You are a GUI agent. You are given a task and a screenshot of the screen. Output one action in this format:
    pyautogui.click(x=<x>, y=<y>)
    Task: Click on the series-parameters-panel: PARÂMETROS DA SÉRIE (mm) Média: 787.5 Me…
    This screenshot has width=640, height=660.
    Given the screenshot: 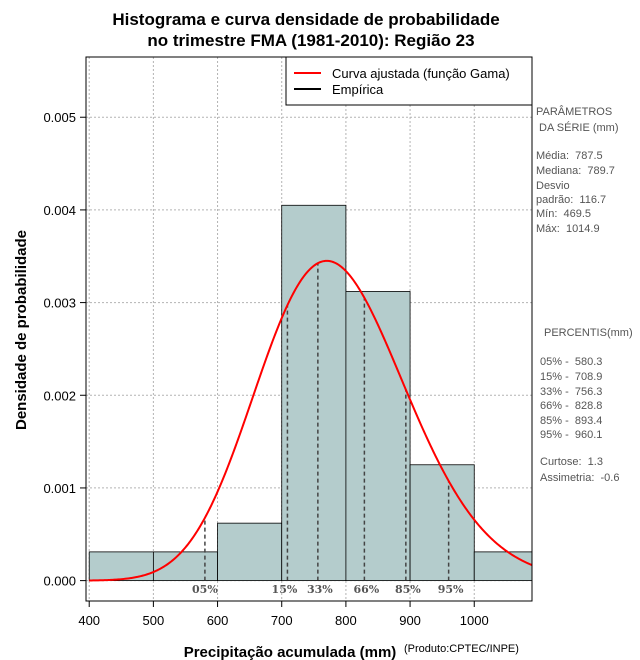 What is the action you would take?
    pyautogui.click(x=584, y=294)
    